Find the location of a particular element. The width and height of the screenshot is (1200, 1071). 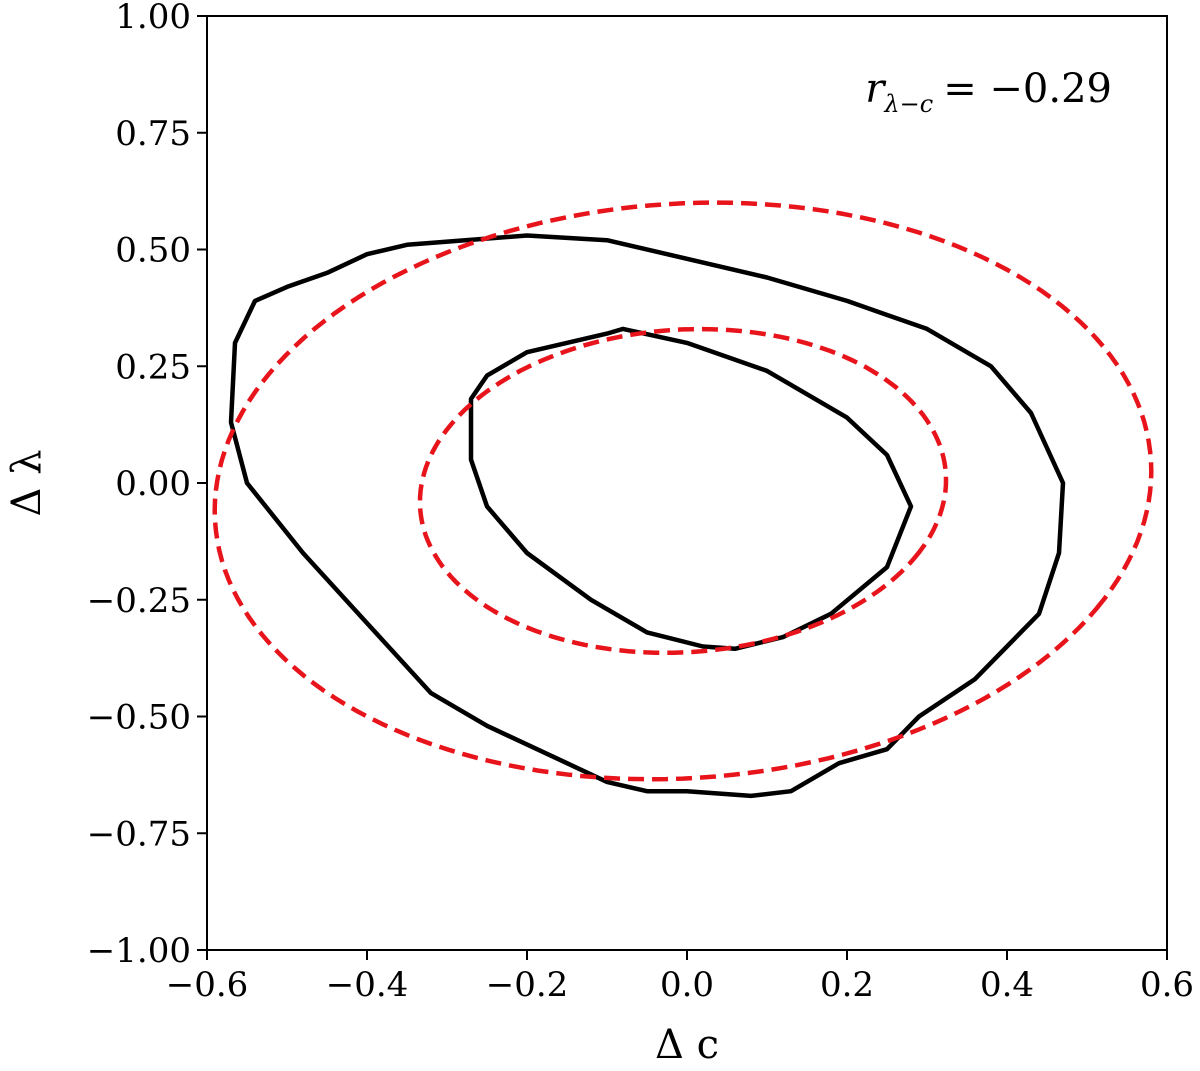

annotation-prefix: r is located at coordinates (876, 89).